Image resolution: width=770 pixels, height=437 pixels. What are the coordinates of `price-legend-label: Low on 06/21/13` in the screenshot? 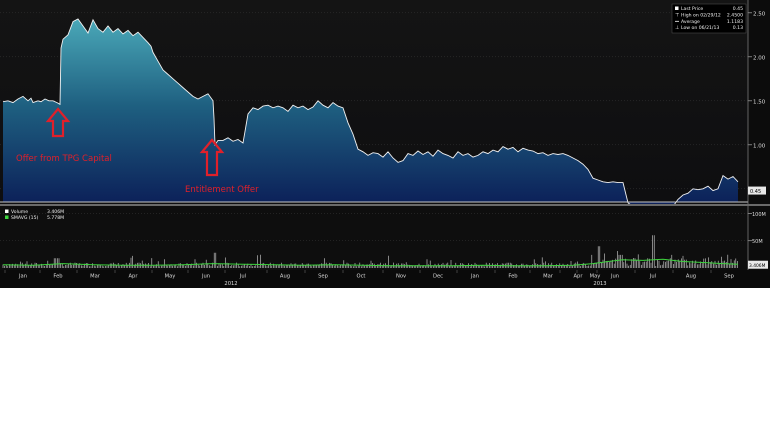 It's located at (700, 28).